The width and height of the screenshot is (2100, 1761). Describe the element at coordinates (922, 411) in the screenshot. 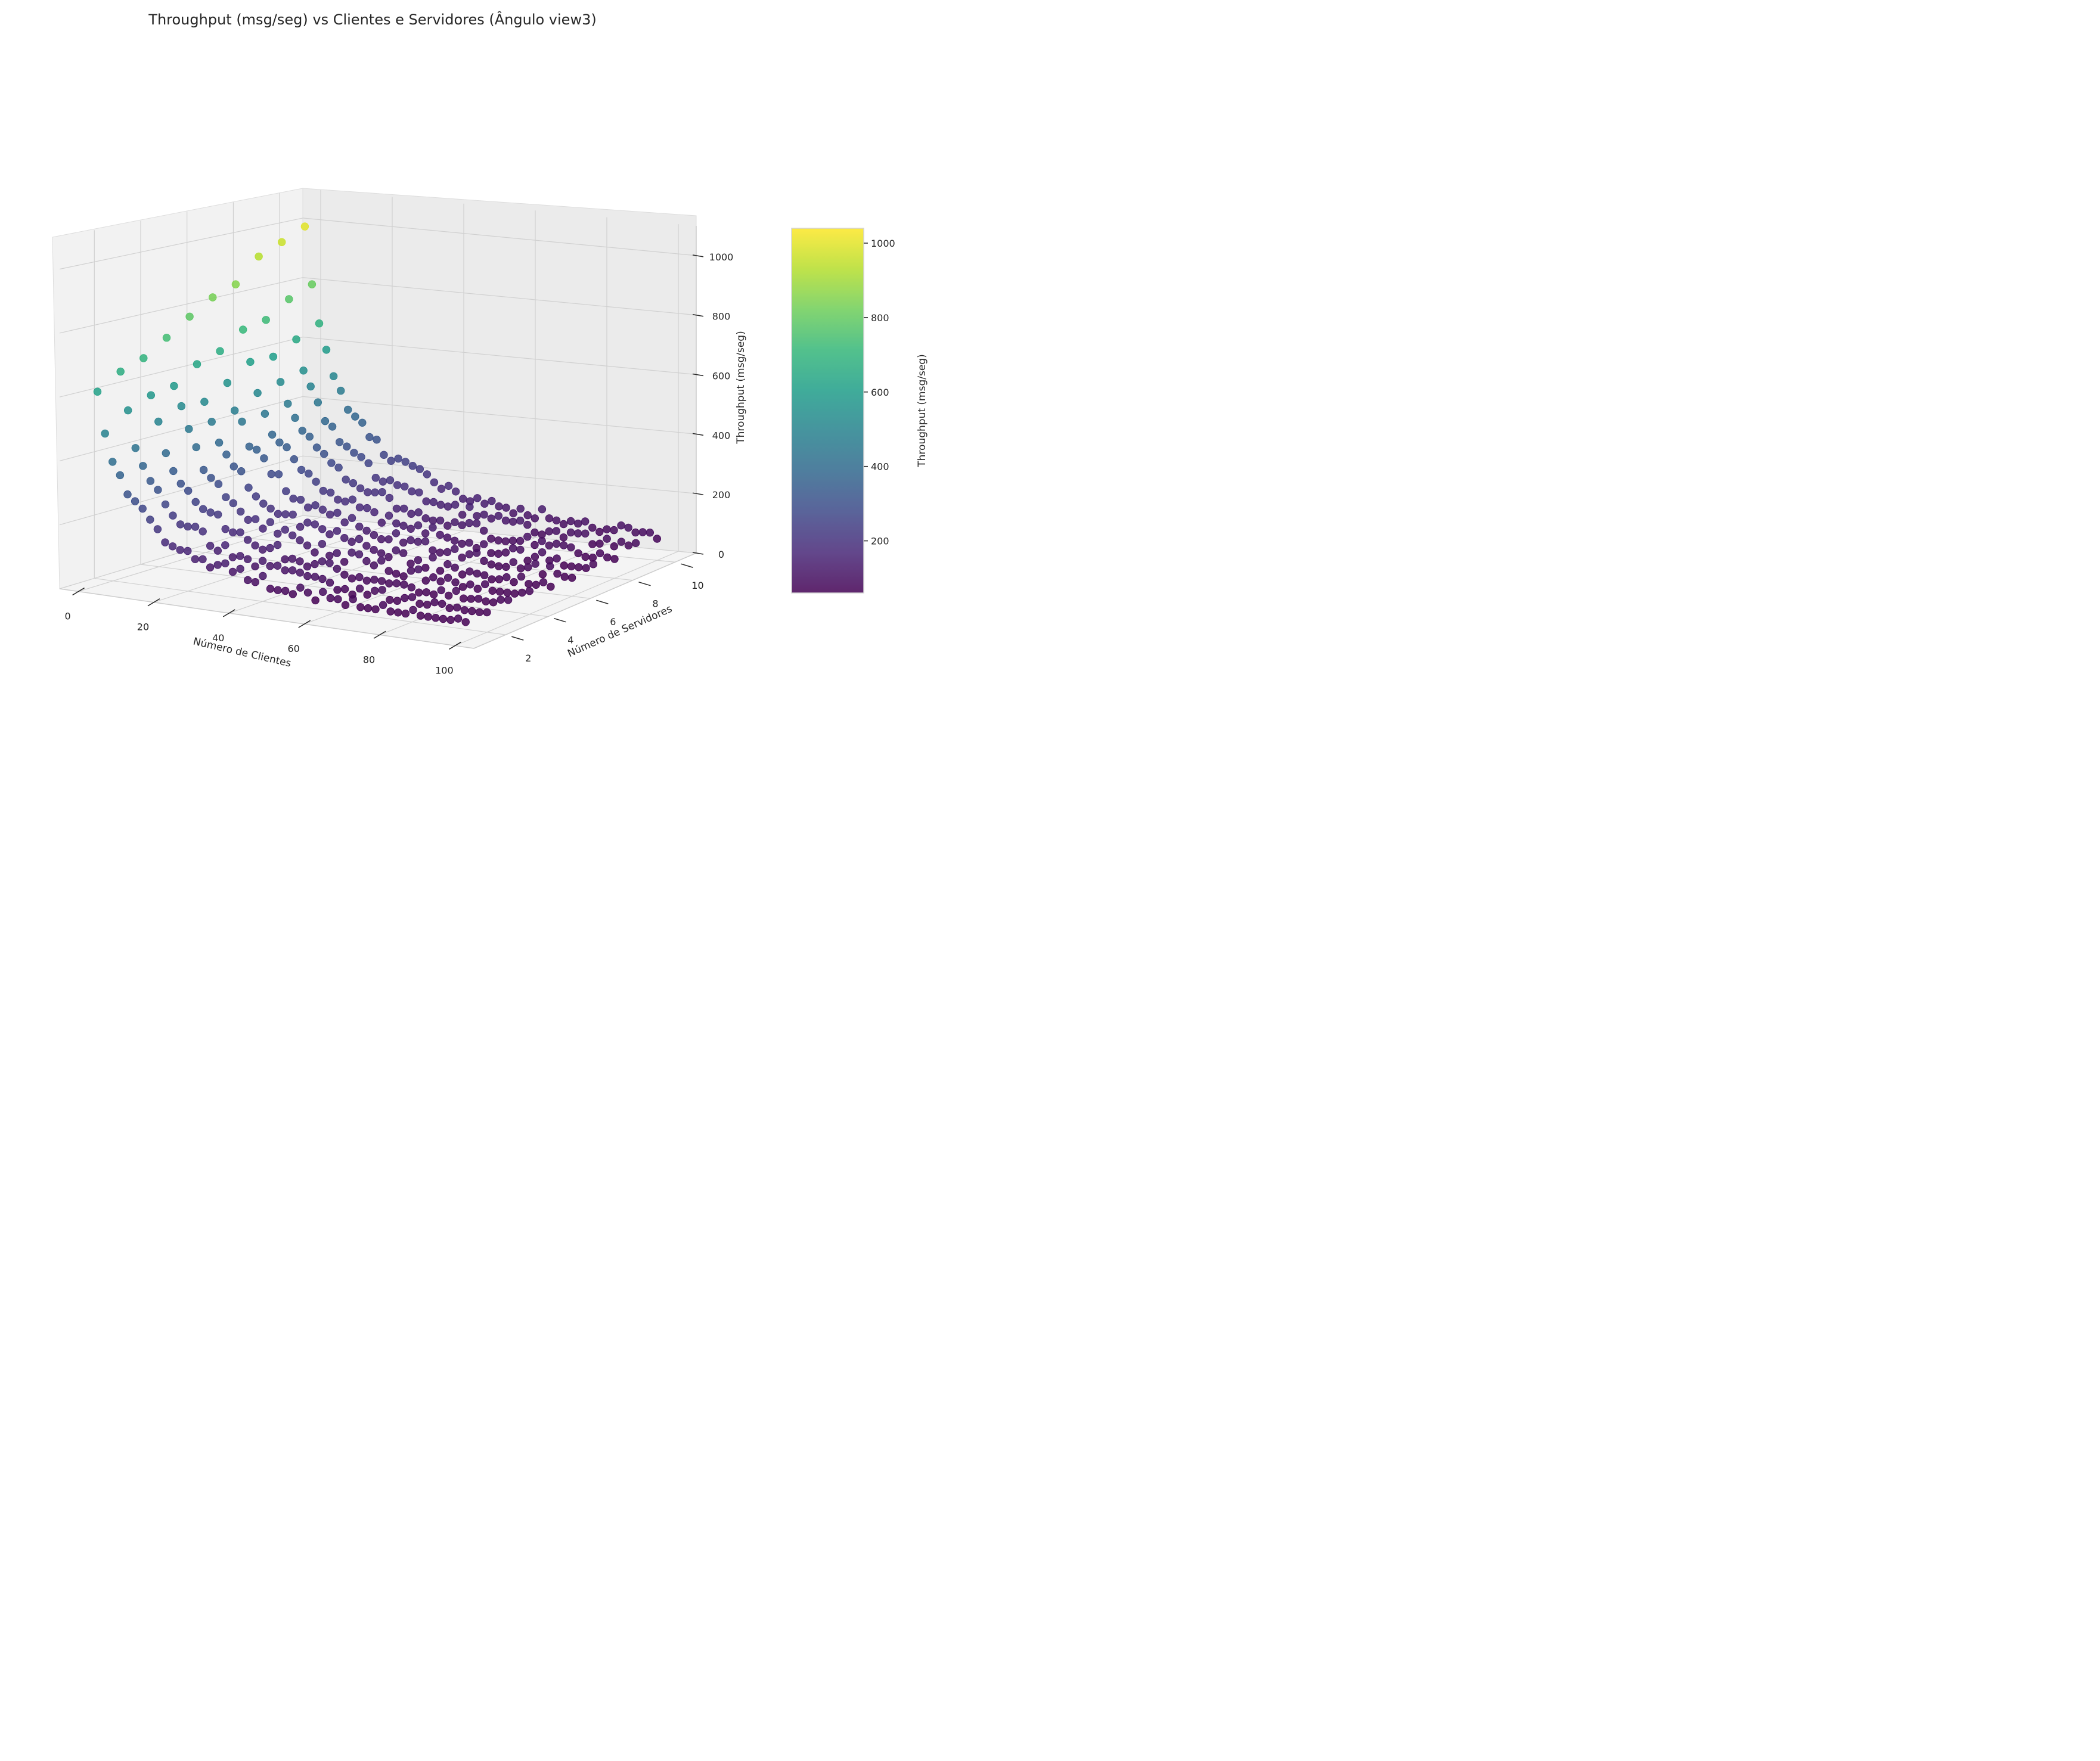

I see `colorbar-label: Throughput (msg/seg)` at that location.